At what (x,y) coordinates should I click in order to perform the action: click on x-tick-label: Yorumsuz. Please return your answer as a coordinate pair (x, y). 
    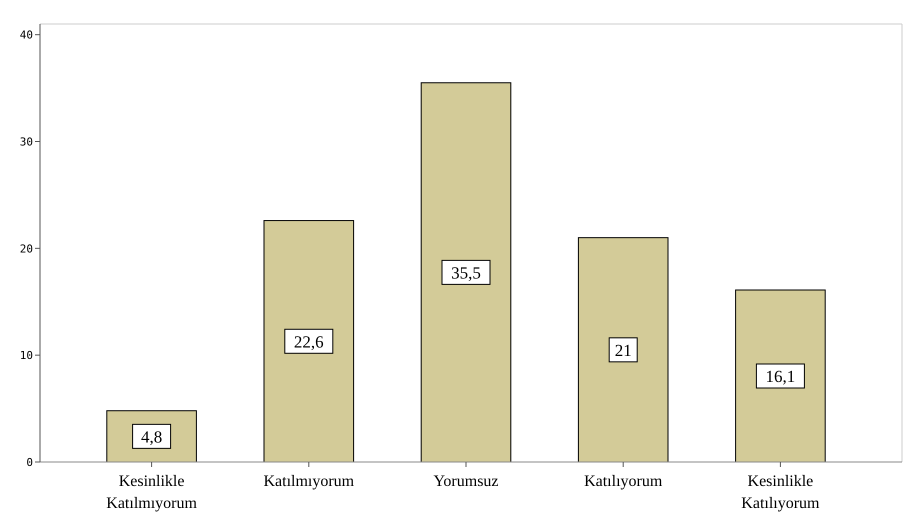
    Looking at the image, I should click on (466, 481).